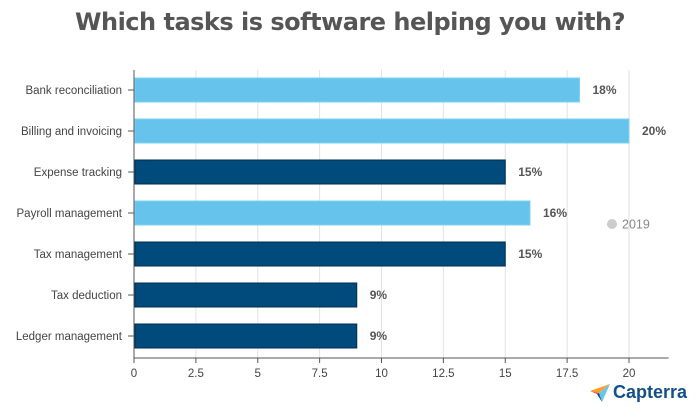 The image size is (700, 420). Describe the element at coordinates (567, 374) in the screenshot. I see `x-tick-label: 17.5` at that location.